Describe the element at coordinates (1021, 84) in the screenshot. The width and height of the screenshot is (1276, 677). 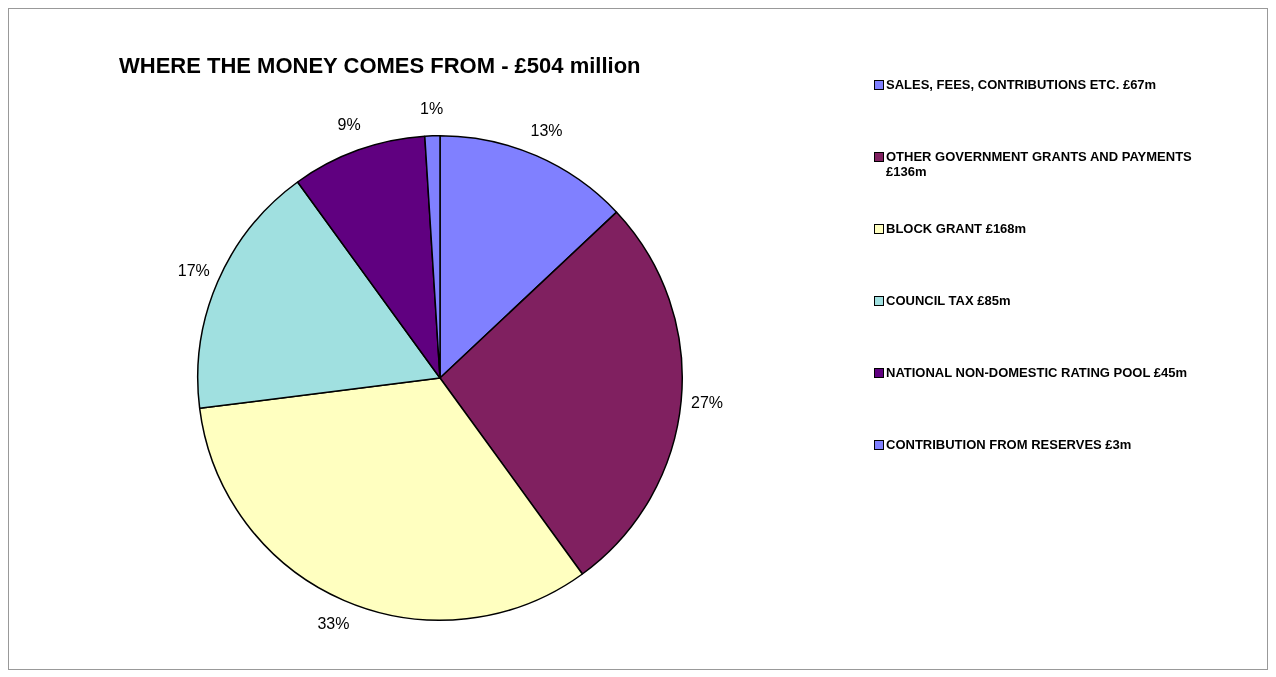
I see `legend-label: SALES, FEES, CONTRIBUTIONS ETC. £67m` at that location.